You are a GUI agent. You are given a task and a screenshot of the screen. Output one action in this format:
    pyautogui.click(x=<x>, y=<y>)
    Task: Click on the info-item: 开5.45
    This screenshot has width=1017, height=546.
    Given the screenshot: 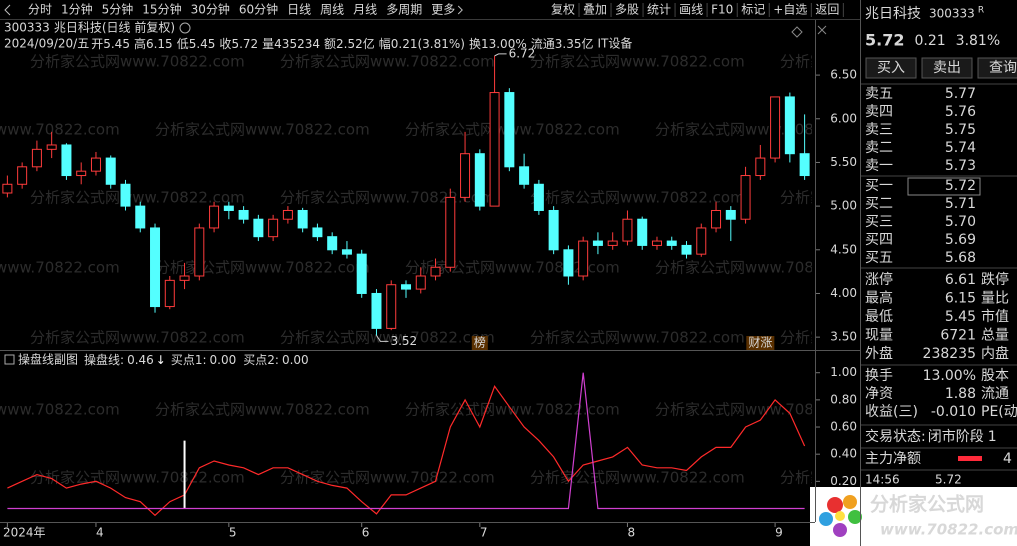 What is the action you would take?
    pyautogui.click(x=110, y=44)
    